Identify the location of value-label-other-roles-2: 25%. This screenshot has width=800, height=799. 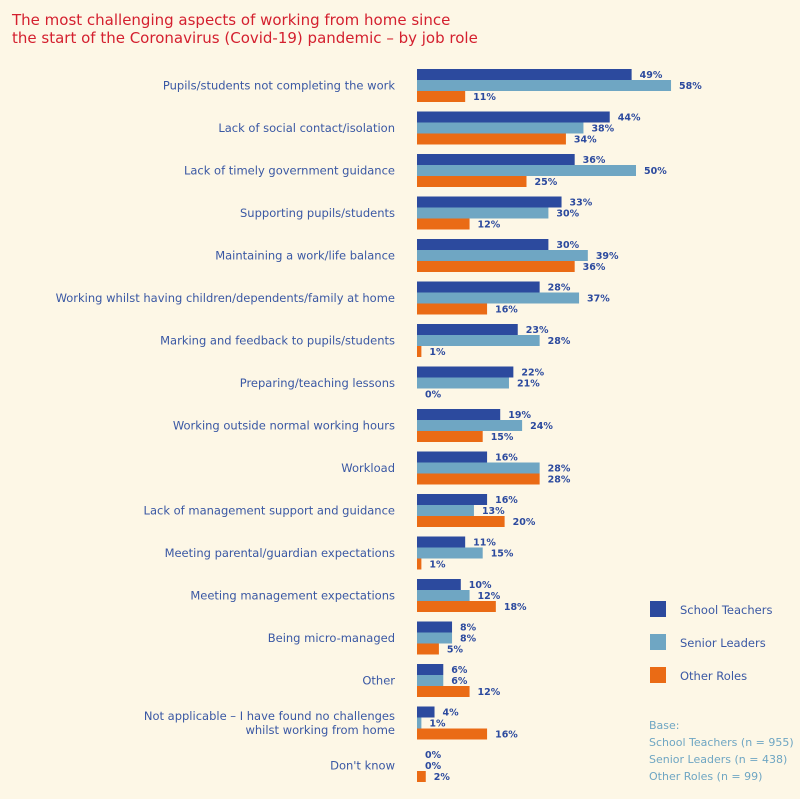
(546, 182).